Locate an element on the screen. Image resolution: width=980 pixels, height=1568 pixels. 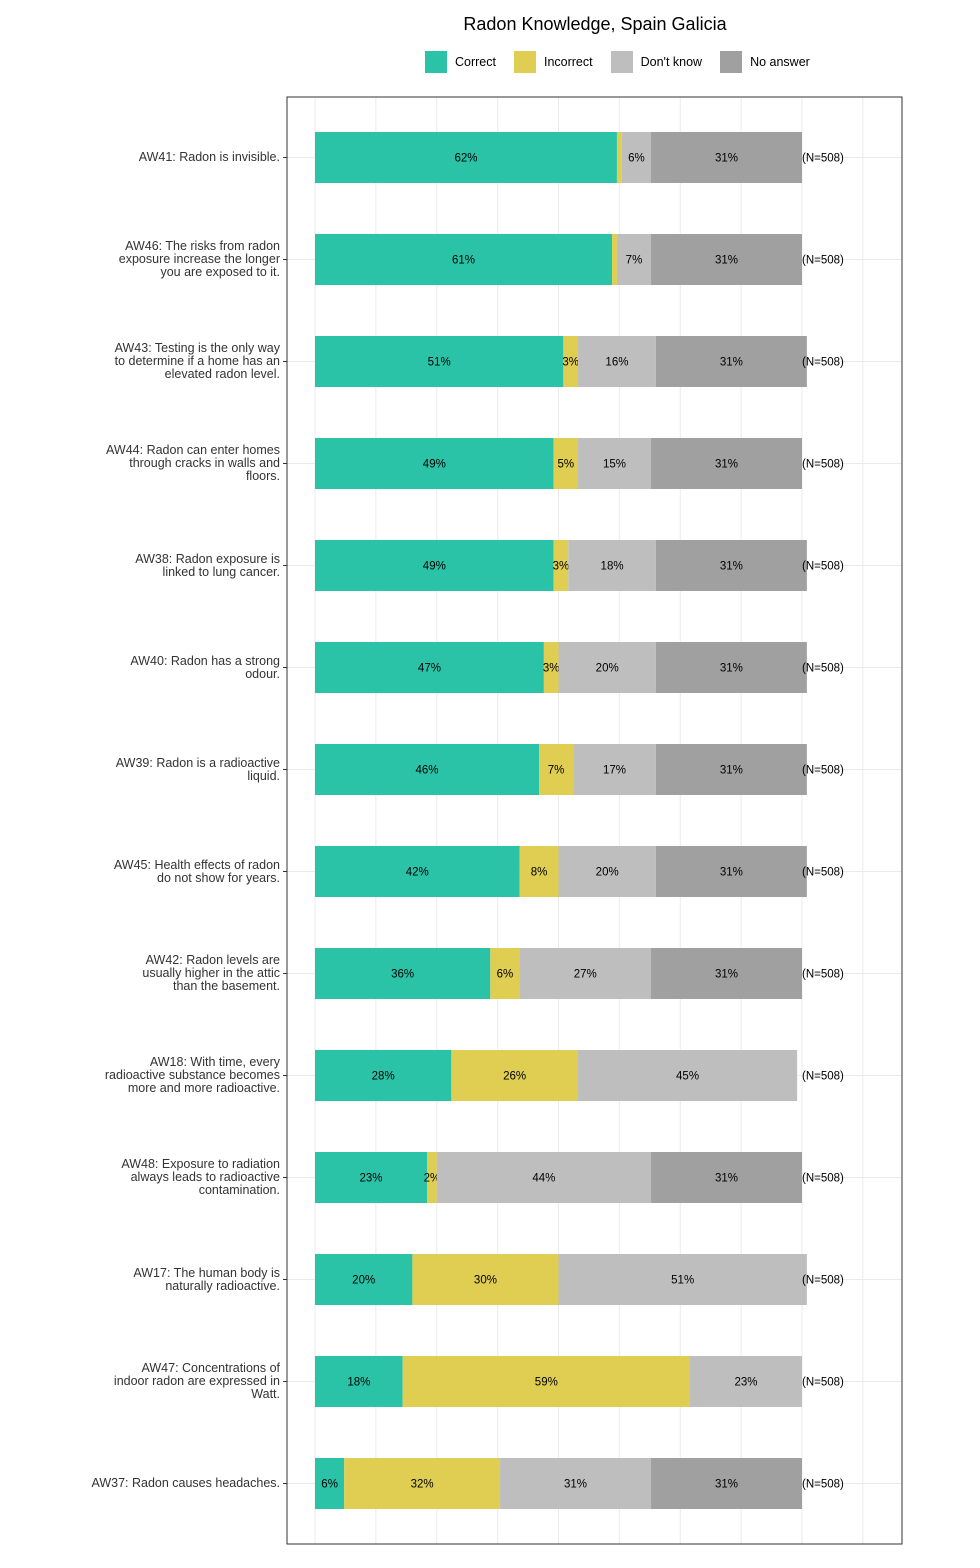
category-label-line: AW37: Radon causes headaches. is located at coordinates (185, 1483).